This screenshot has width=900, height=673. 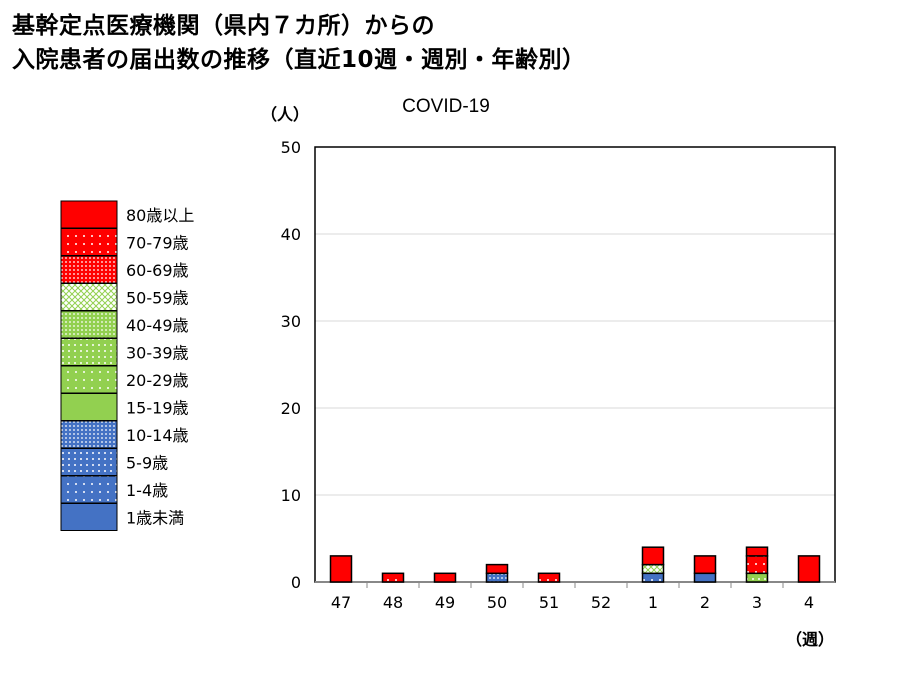 What do you see at coordinates (223, 26) in the screenshot?
I see `title-line-1: 基幹定点医療機関（県内７カ所）からの` at bounding box center [223, 26].